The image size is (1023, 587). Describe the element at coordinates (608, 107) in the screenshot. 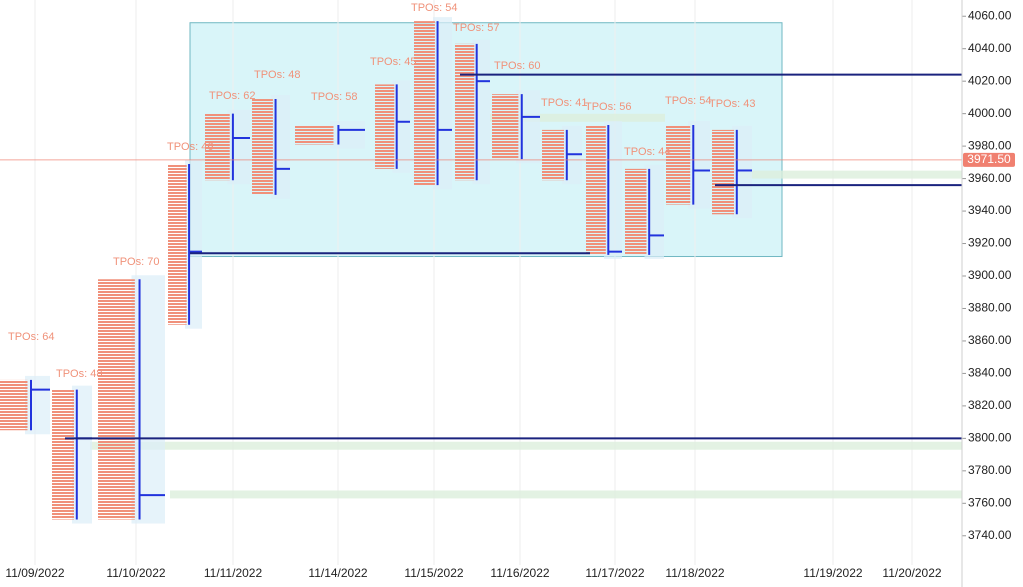

I see `tpo-label: TPOs: 56` at that location.